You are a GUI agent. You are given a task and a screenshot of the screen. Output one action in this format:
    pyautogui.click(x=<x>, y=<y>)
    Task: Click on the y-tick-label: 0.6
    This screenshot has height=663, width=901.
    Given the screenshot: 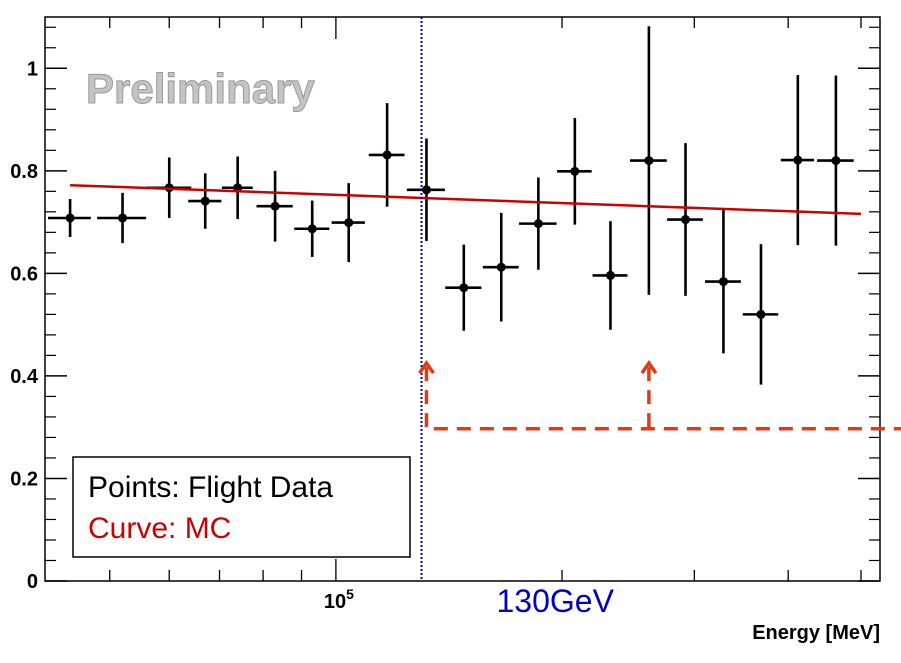 What is the action you would take?
    pyautogui.click(x=24, y=274)
    